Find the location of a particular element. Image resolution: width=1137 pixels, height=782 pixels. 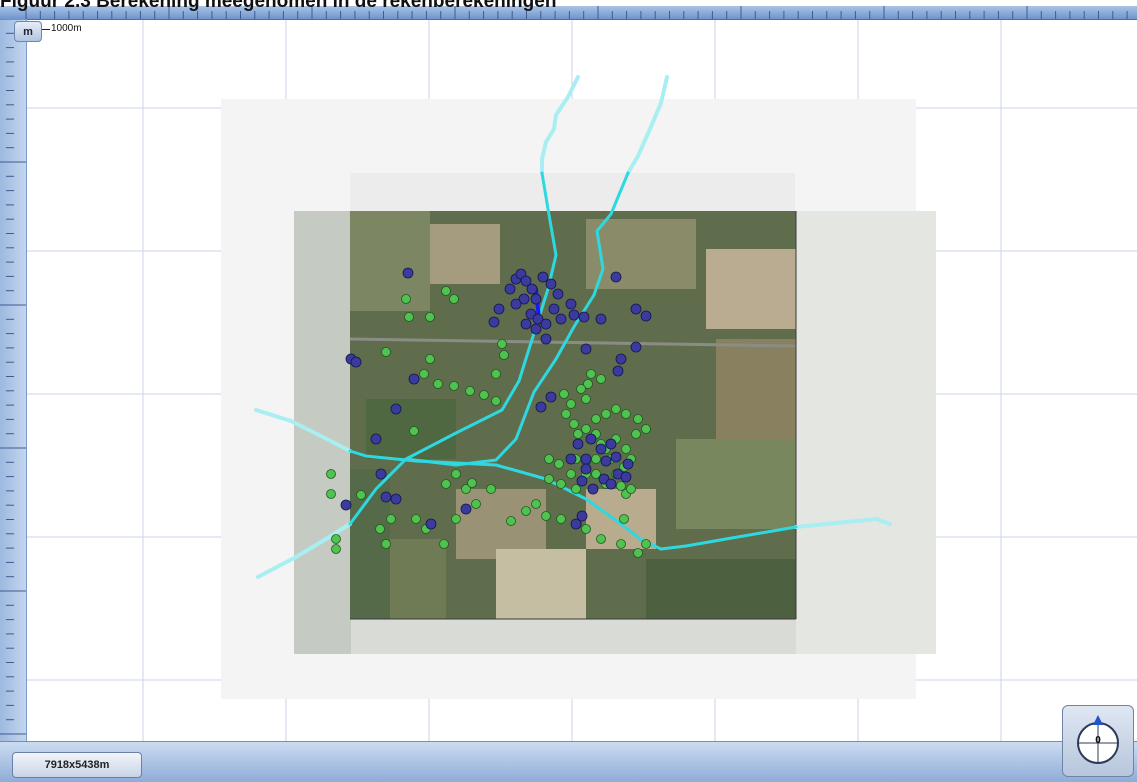

map-dimensions-button: 7918x5438m is located at coordinates (77, 765).